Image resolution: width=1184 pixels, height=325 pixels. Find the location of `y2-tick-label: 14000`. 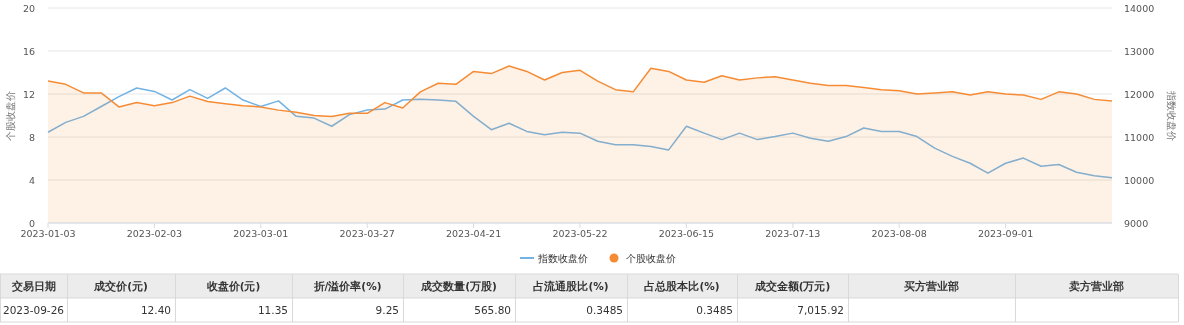

y2-tick-label: 14000 is located at coordinates (1139, 8).